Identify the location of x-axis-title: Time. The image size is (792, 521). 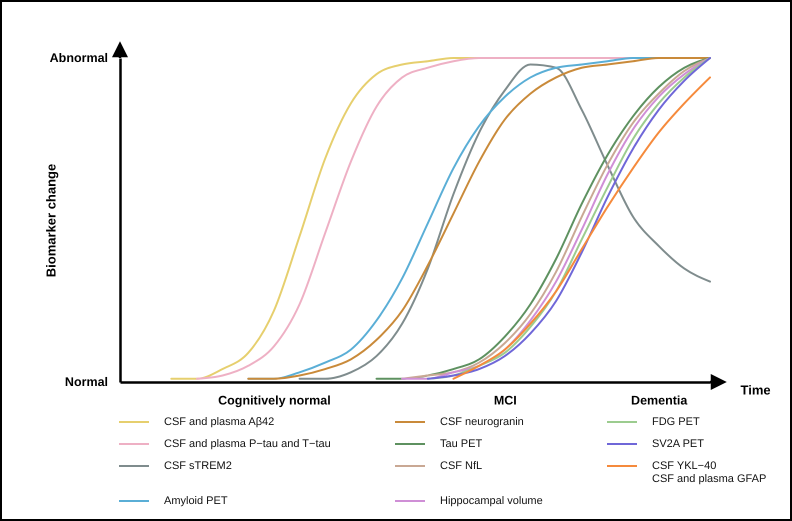
(755, 390).